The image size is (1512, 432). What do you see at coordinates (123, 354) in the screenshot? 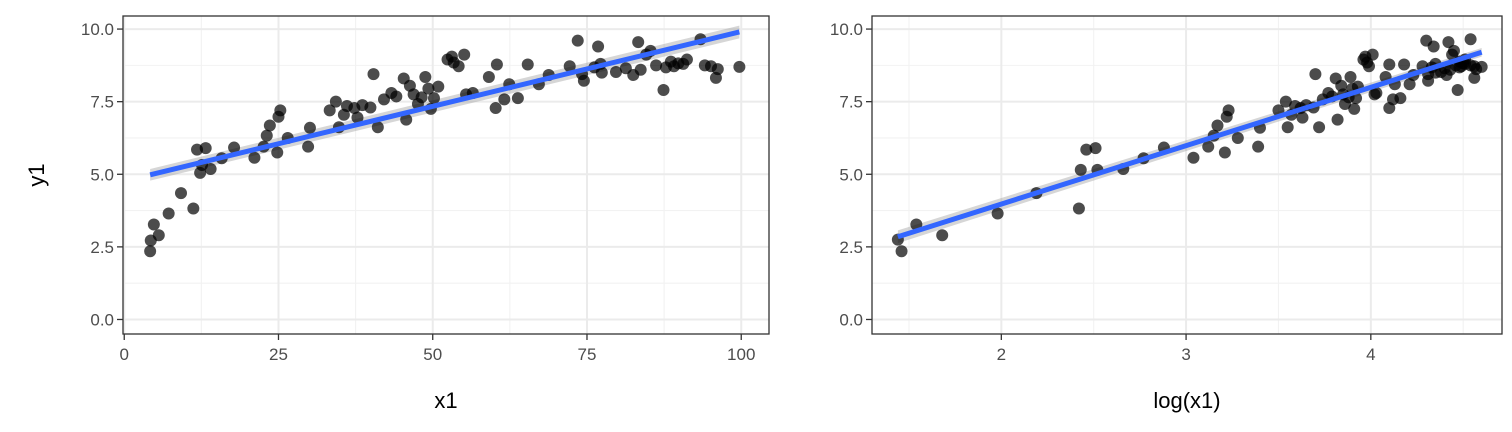
I see `x-tick-label: 0` at bounding box center [123, 354].